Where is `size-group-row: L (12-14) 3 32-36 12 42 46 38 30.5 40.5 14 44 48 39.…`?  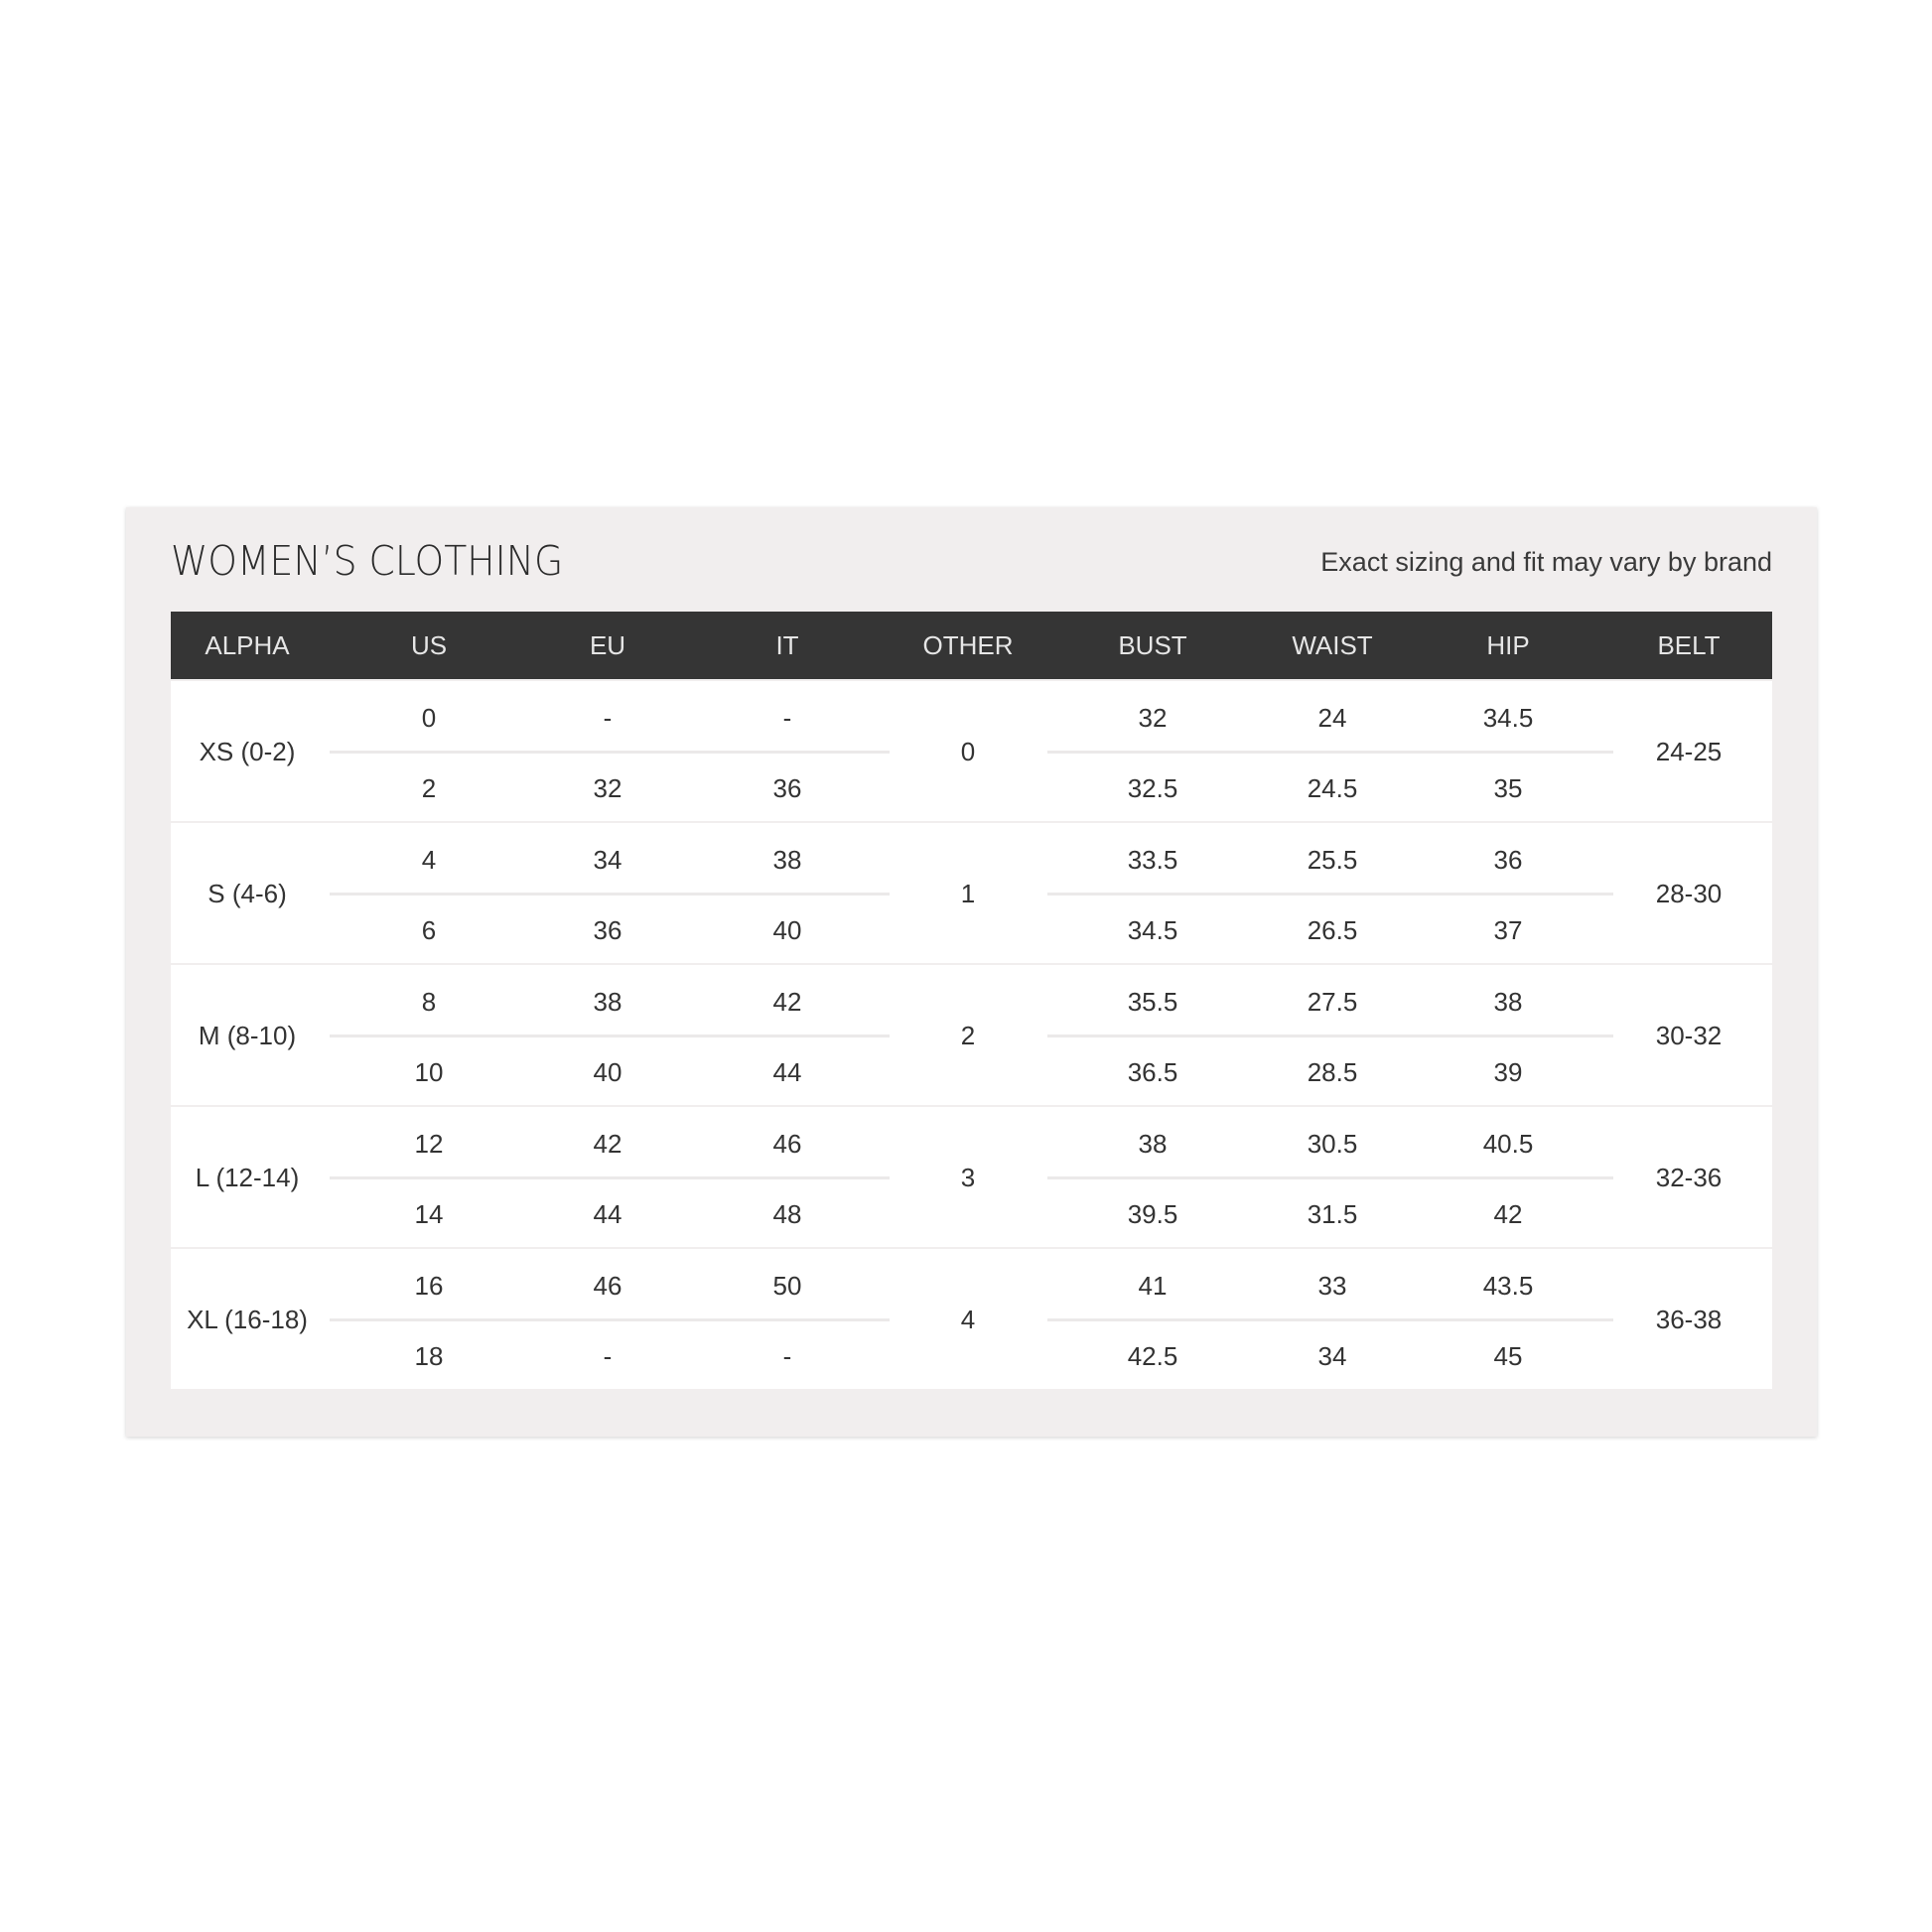 size-group-row: L (12-14) 3 32-36 12 42 46 38 30.5 40.5 14 44 48 39.… is located at coordinates (971, 1177).